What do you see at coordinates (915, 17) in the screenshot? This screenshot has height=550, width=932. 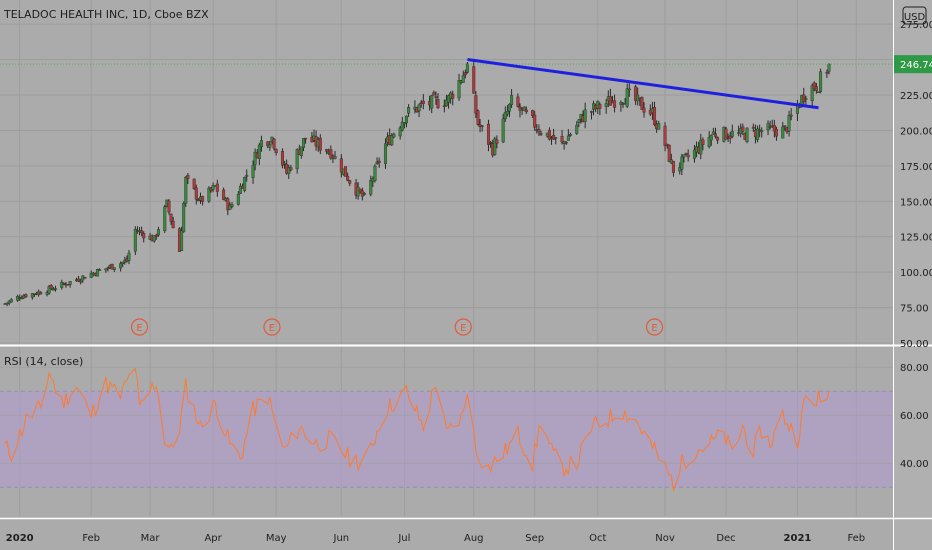 I see `currency-label: USD` at bounding box center [915, 17].